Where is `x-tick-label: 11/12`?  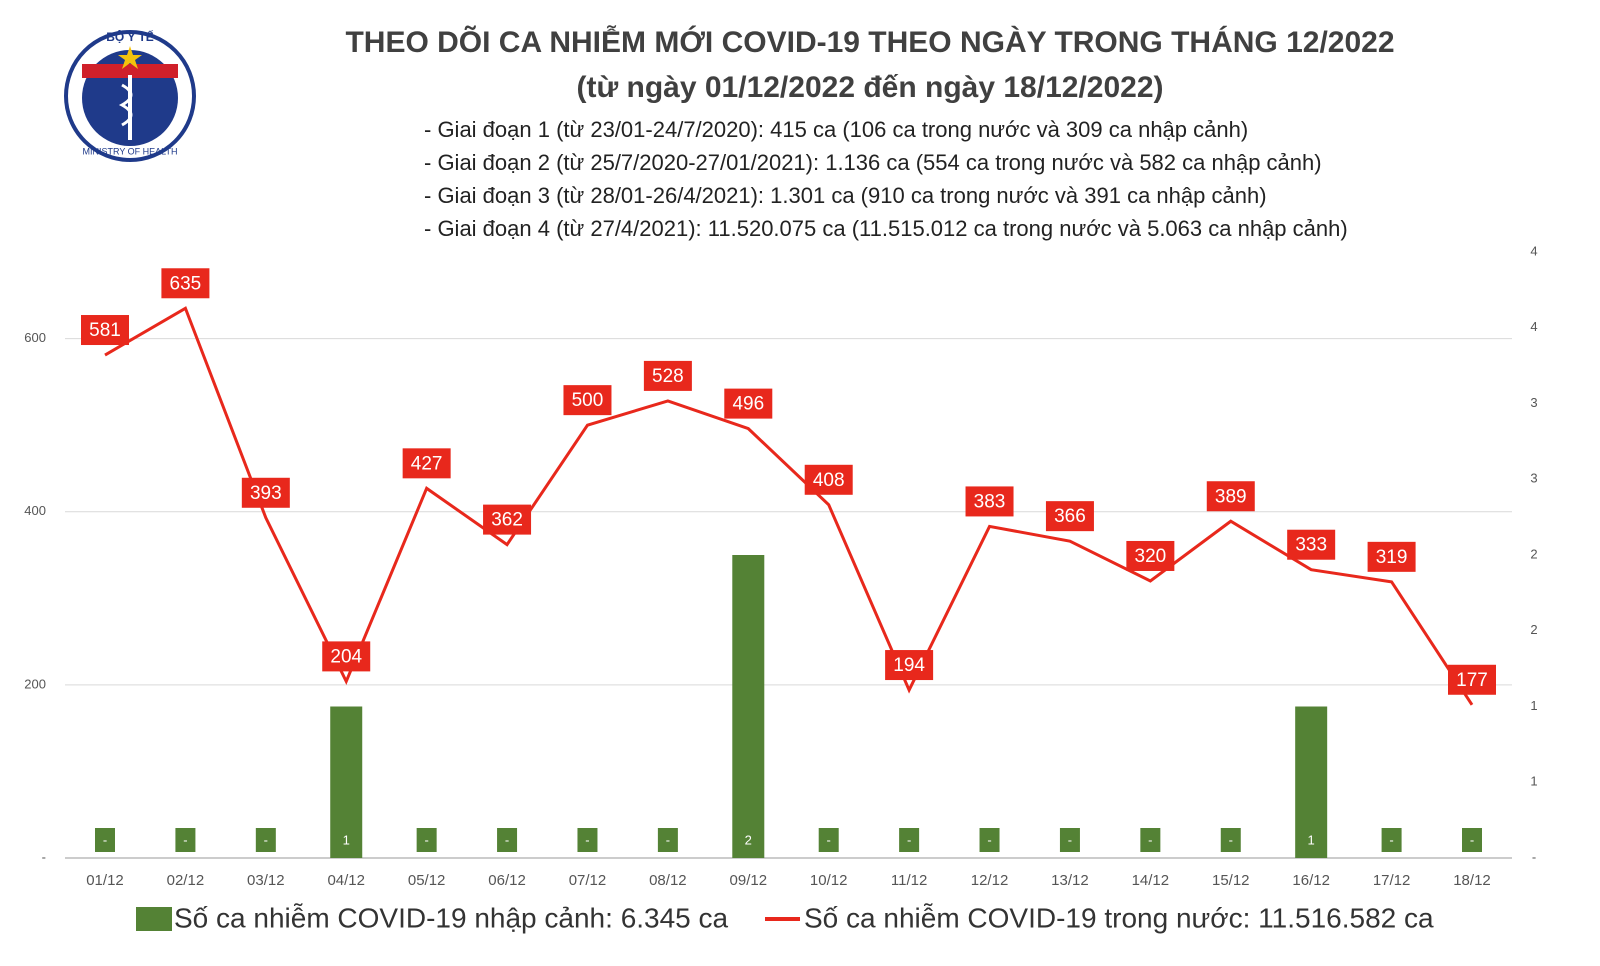
x-tick-label: 11/12 is located at coordinates (909, 880).